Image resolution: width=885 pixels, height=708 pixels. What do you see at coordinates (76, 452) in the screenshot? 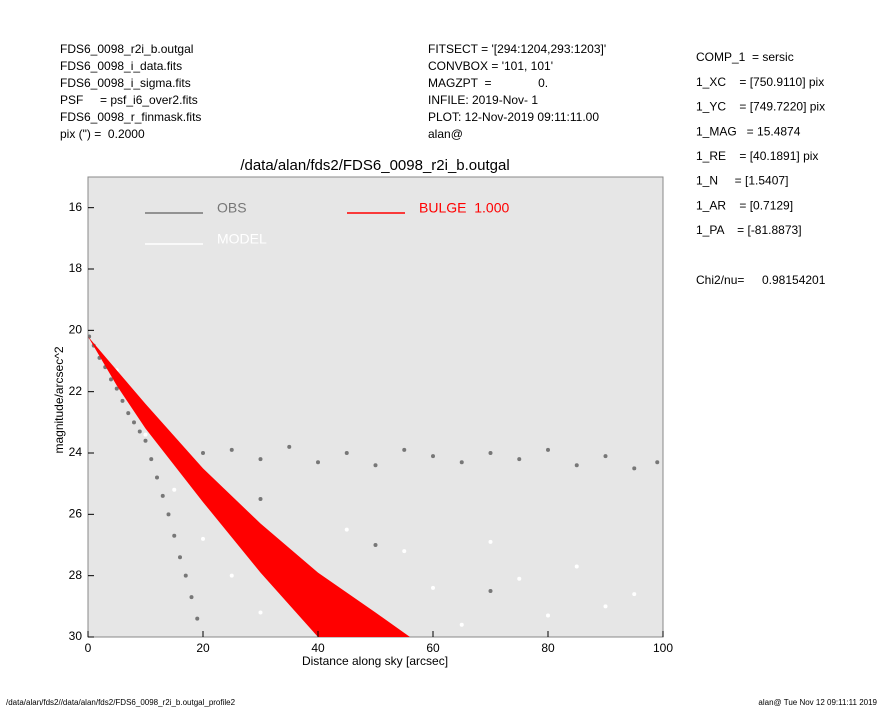
I see `y-tick-label: 24` at bounding box center [76, 452].